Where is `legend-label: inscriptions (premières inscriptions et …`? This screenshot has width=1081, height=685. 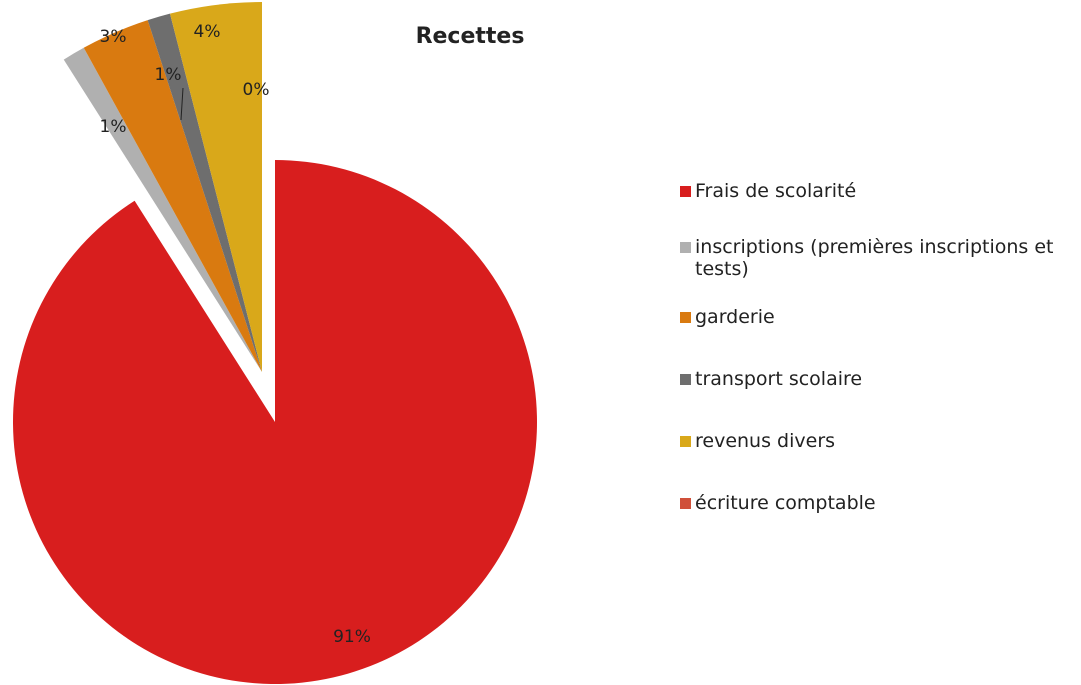
legend-label: inscriptions (premières inscriptions et … is located at coordinates (874, 258).